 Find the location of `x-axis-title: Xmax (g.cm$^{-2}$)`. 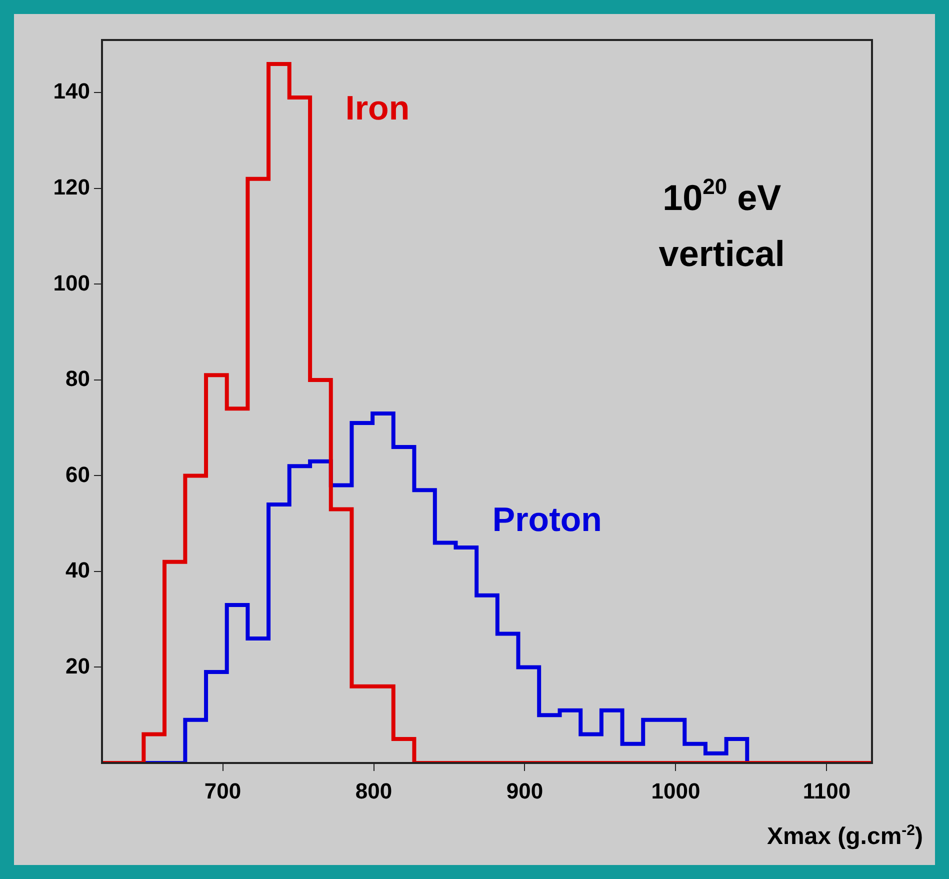

x-axis-title: Xmax (g.cm$^{-2}$) is located at coordinates (844, 836).